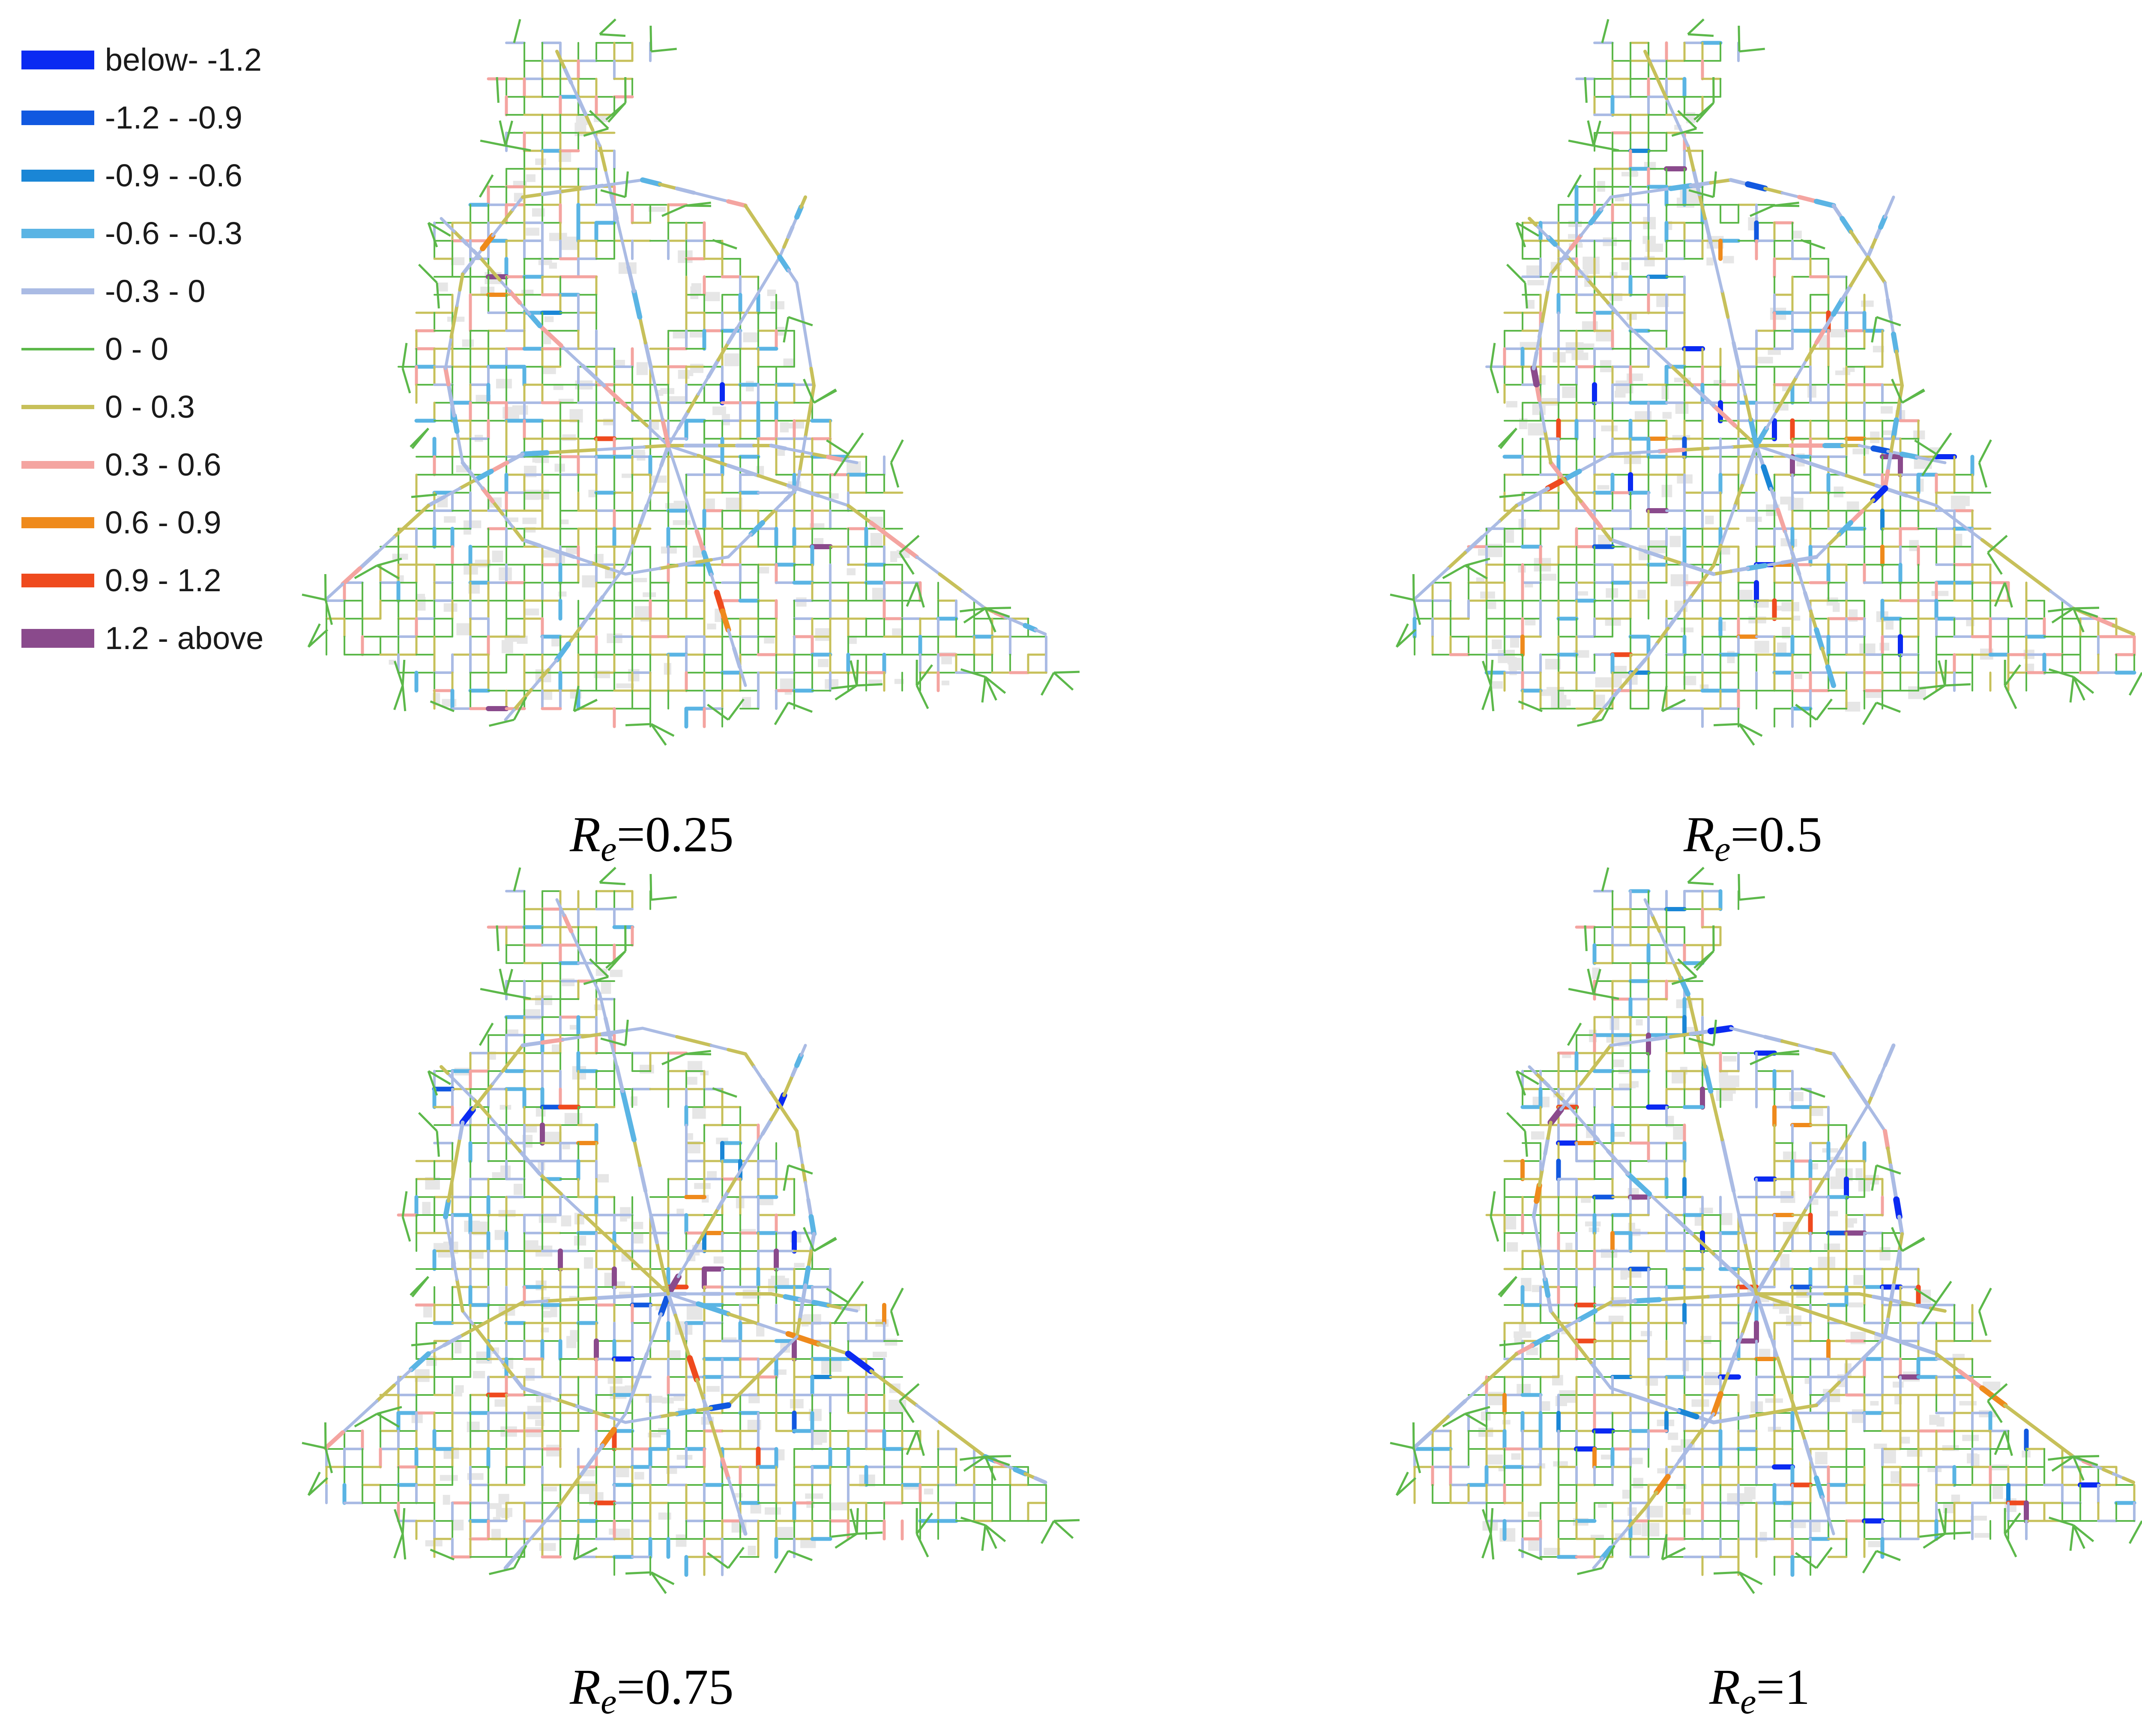  Describe the element at coordinates (58, 465) in the screenshot. I see `legend-swatch` at that location.